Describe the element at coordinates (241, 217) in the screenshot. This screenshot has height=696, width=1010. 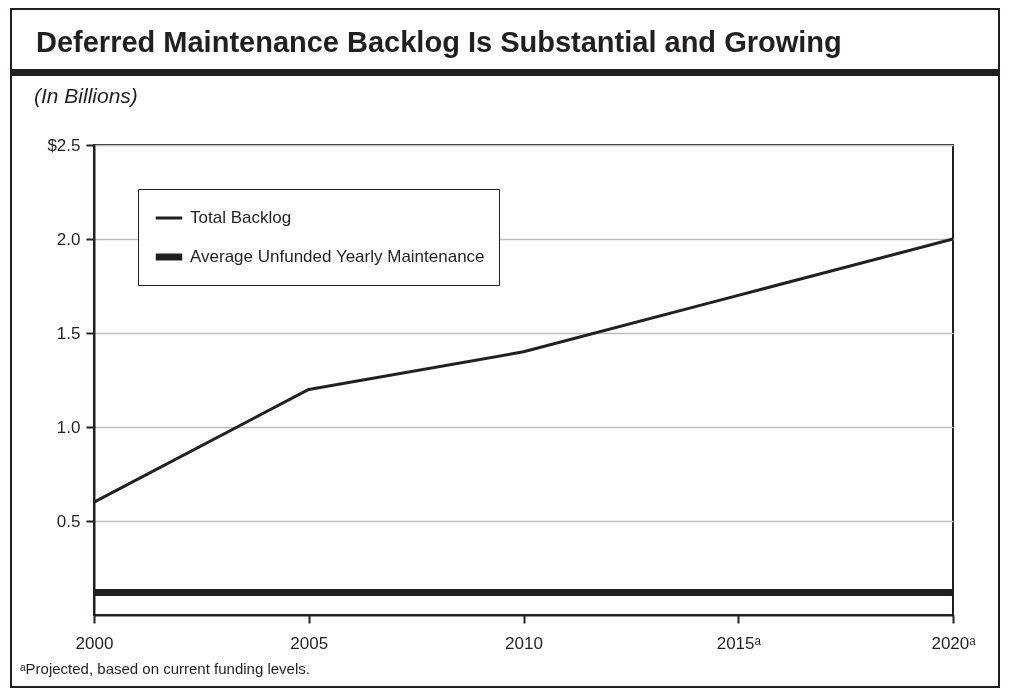
I see `legend-label: Total Backlog` at that location.